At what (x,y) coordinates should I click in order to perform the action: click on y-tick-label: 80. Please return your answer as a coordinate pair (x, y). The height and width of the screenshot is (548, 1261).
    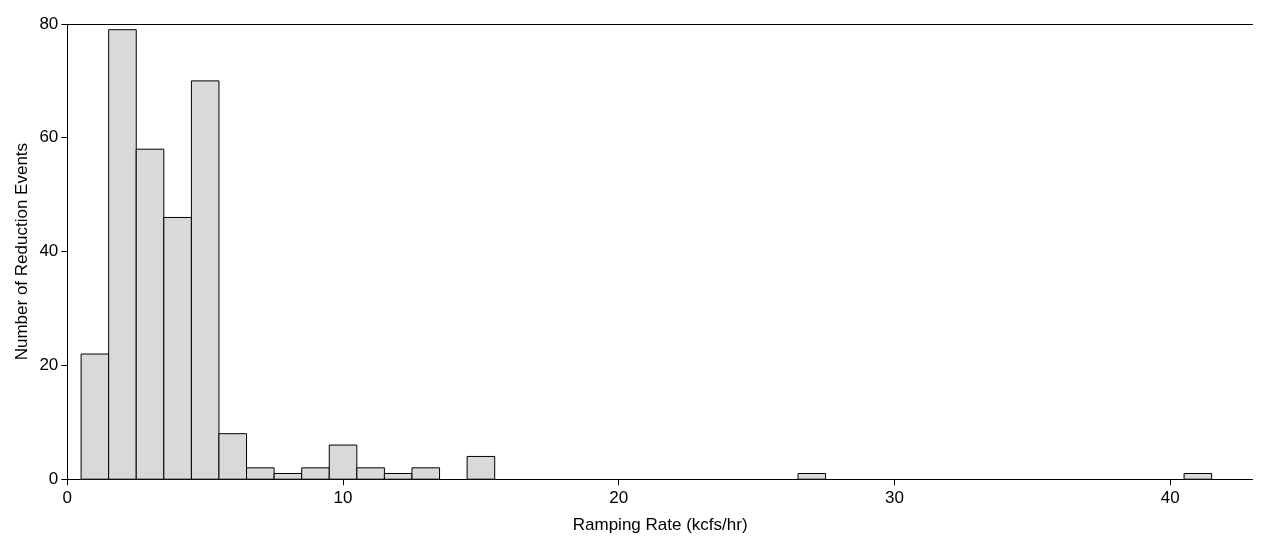
    Looking at the image, I should click on (49, 23).